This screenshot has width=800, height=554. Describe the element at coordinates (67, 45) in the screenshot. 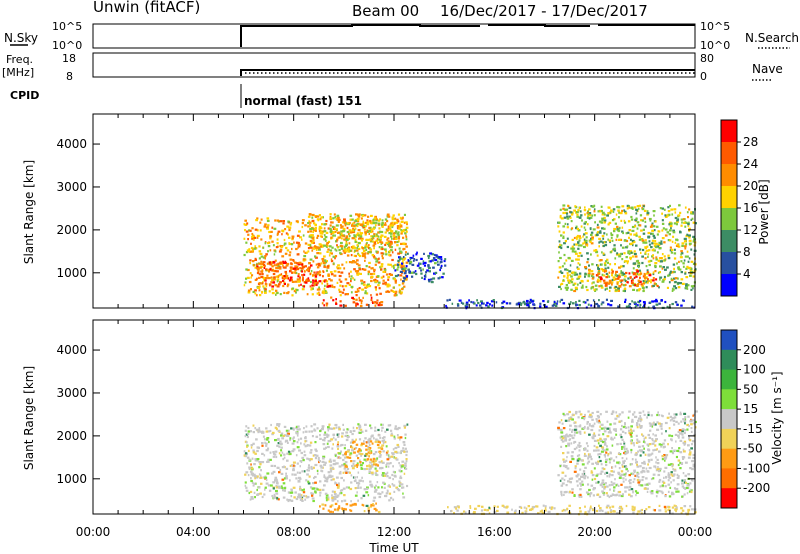

I see `nsky-tick-bottom: 10^0` at that location.